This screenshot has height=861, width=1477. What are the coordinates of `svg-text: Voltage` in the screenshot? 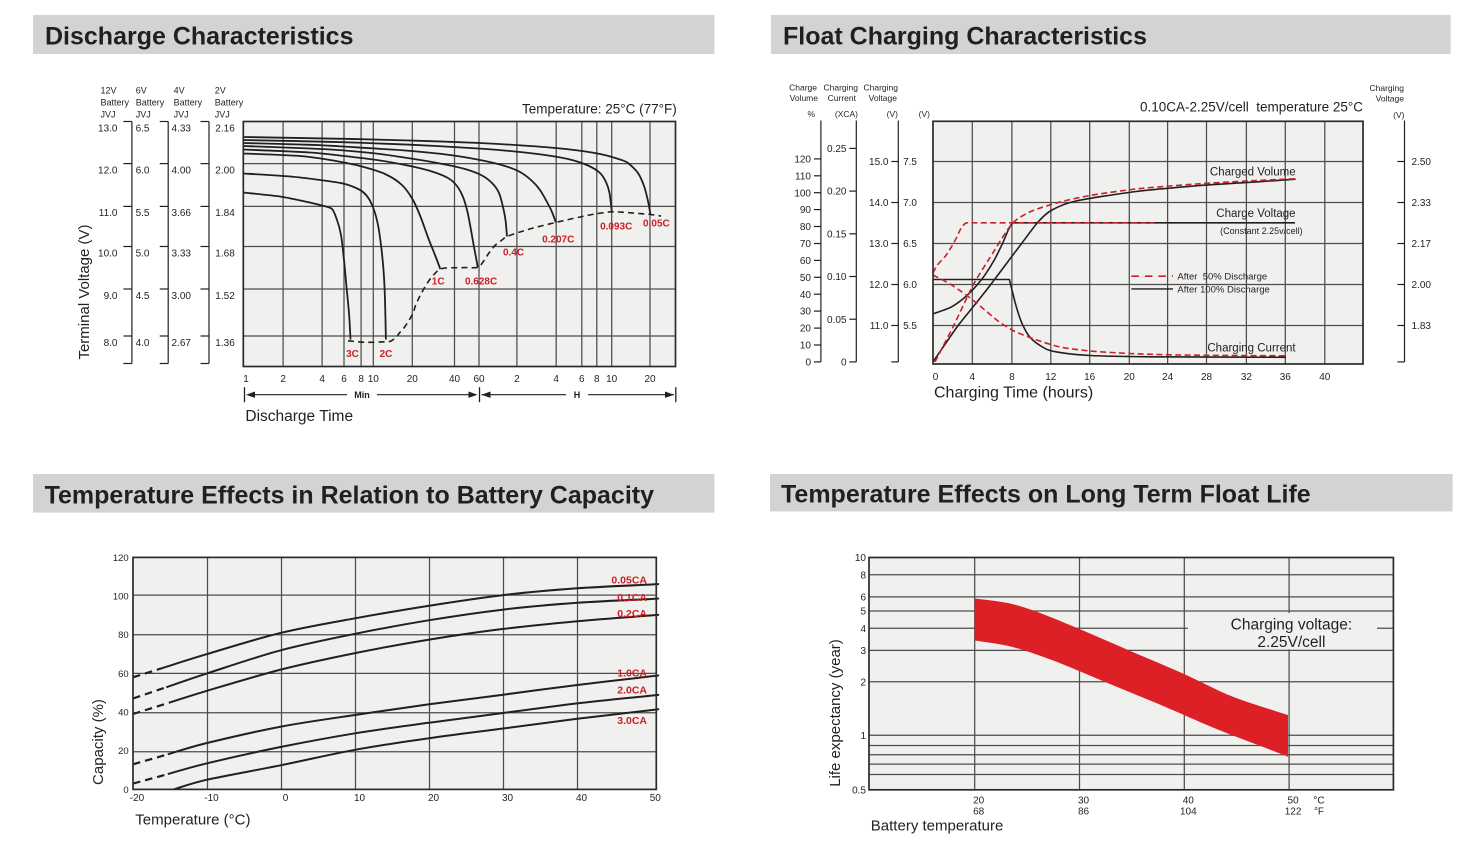 It's located at (883, 98).